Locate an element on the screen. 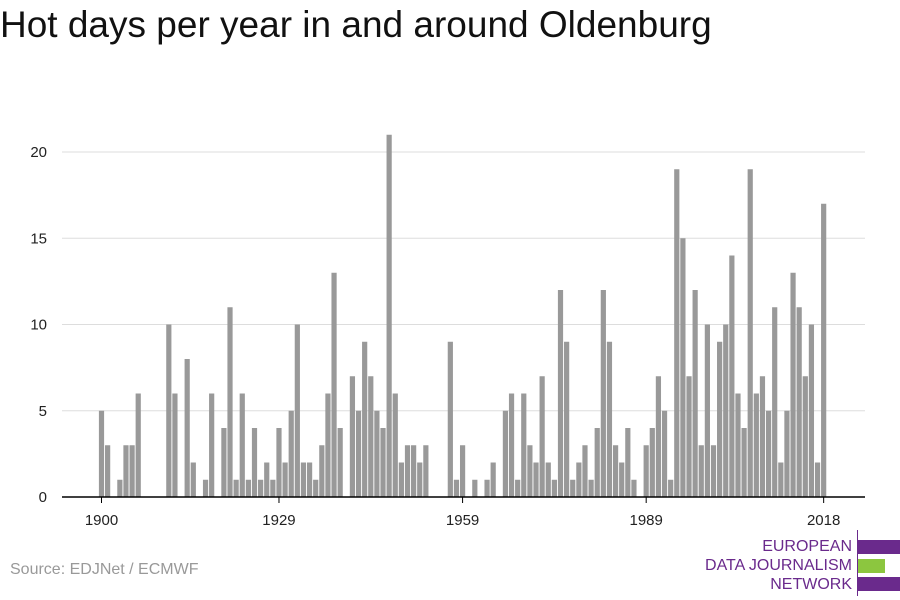  logo-bar-purple-bottom is located at coordinates (879, 584).